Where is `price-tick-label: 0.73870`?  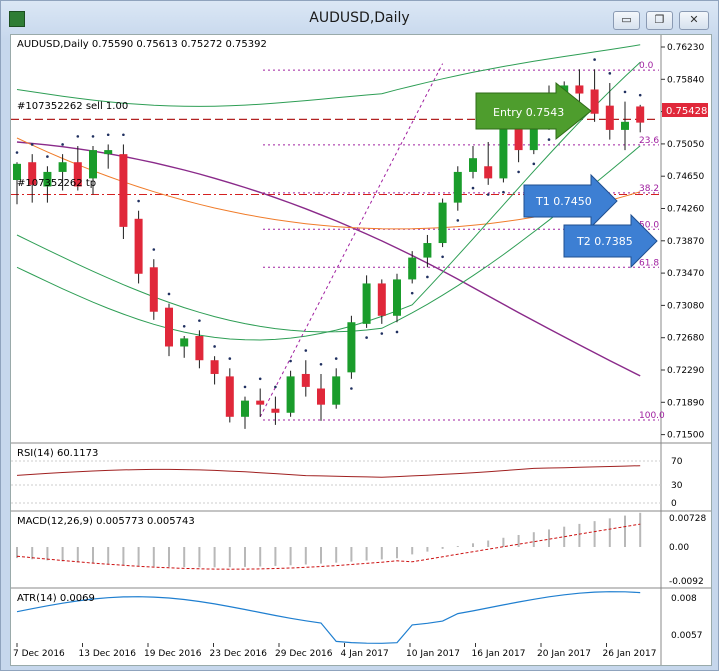
price-tick-label: 0.73870 is located at coordinates (685, 242).